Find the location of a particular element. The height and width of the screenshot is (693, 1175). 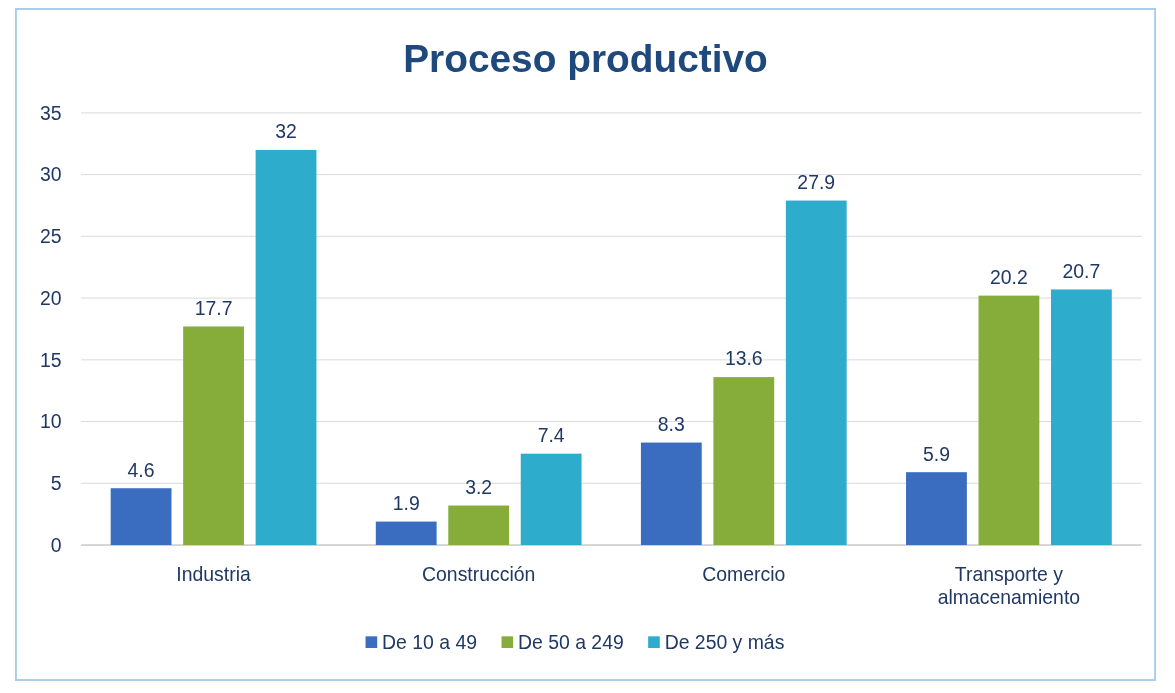

data-label: 17.7 is located at coordinates (213, 307).